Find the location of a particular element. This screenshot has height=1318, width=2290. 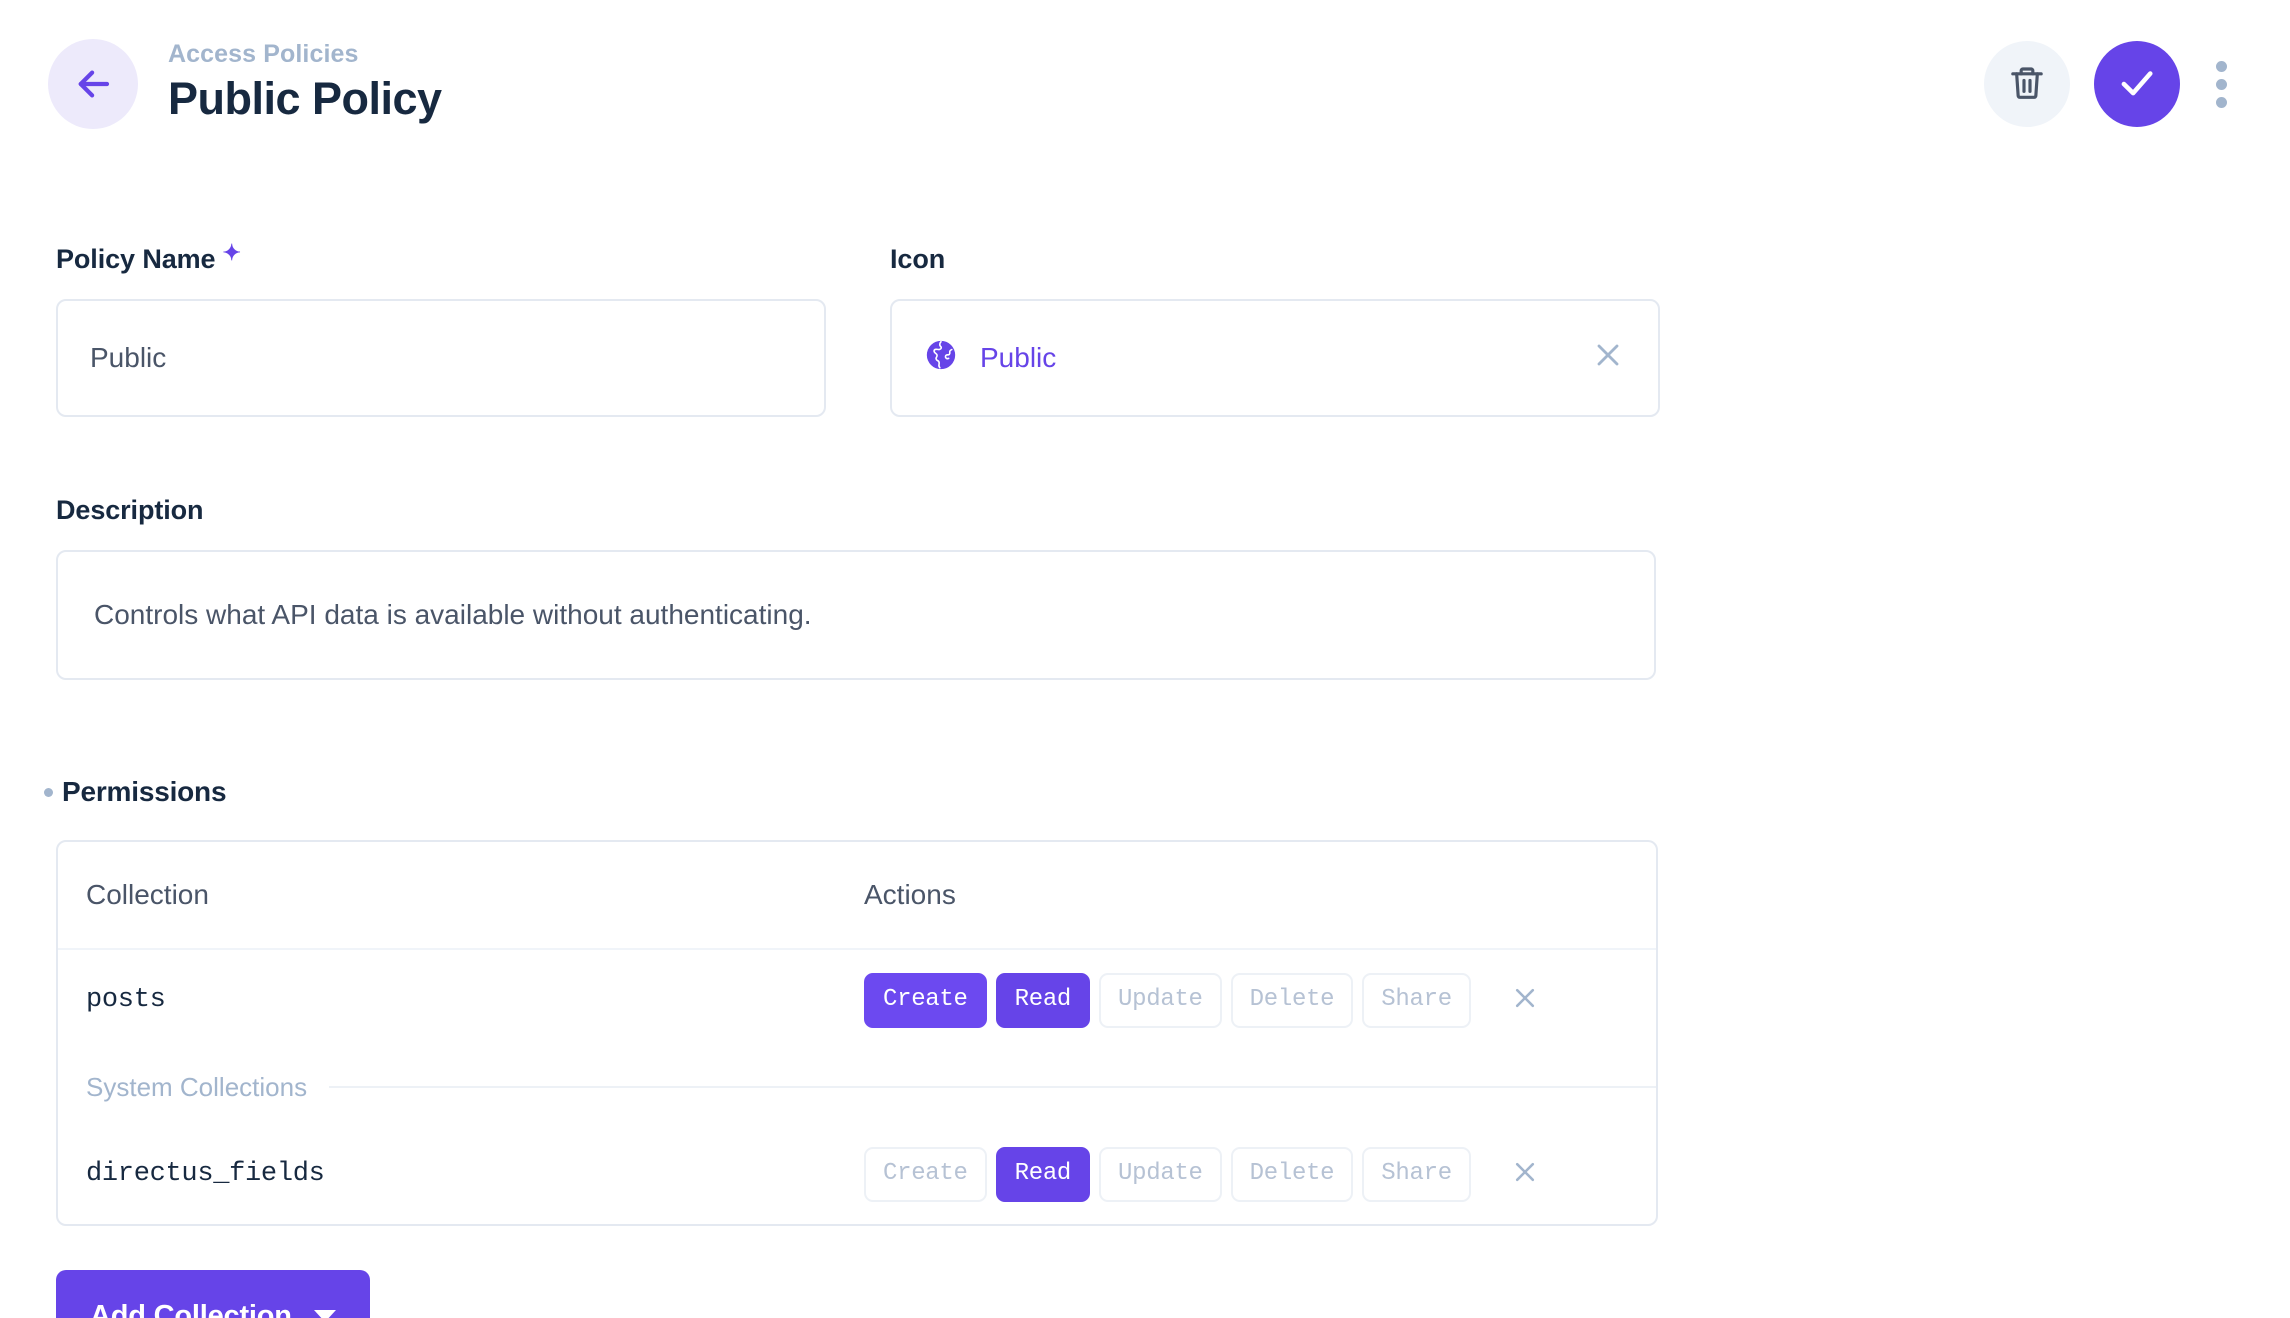

header-actions is located at coordinates (2116, 84).